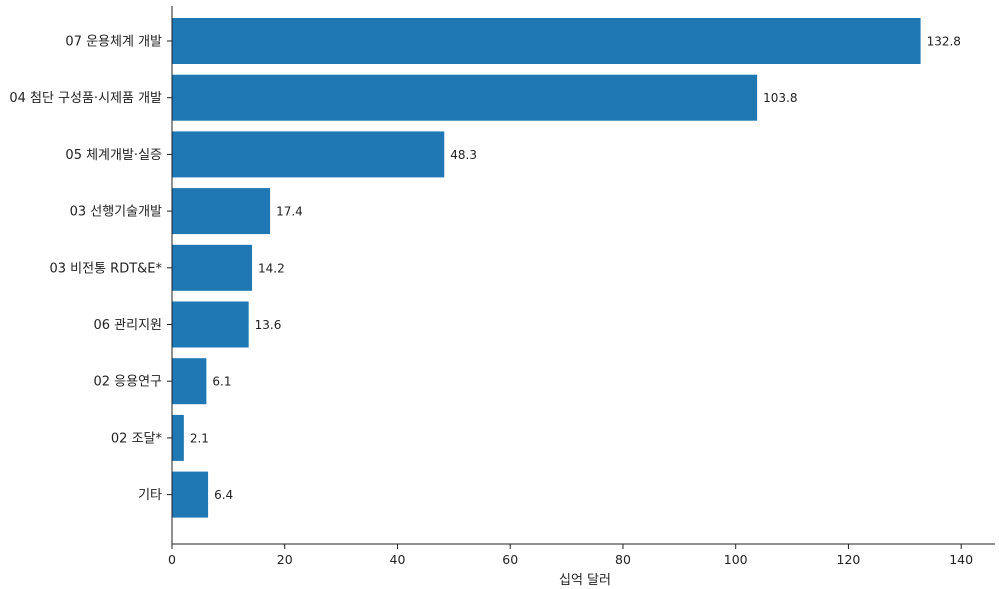  What do you see at coordinates (221, 382) in the screenshot?
I see `value-label: 6.1` at bounding box center [221, 382].